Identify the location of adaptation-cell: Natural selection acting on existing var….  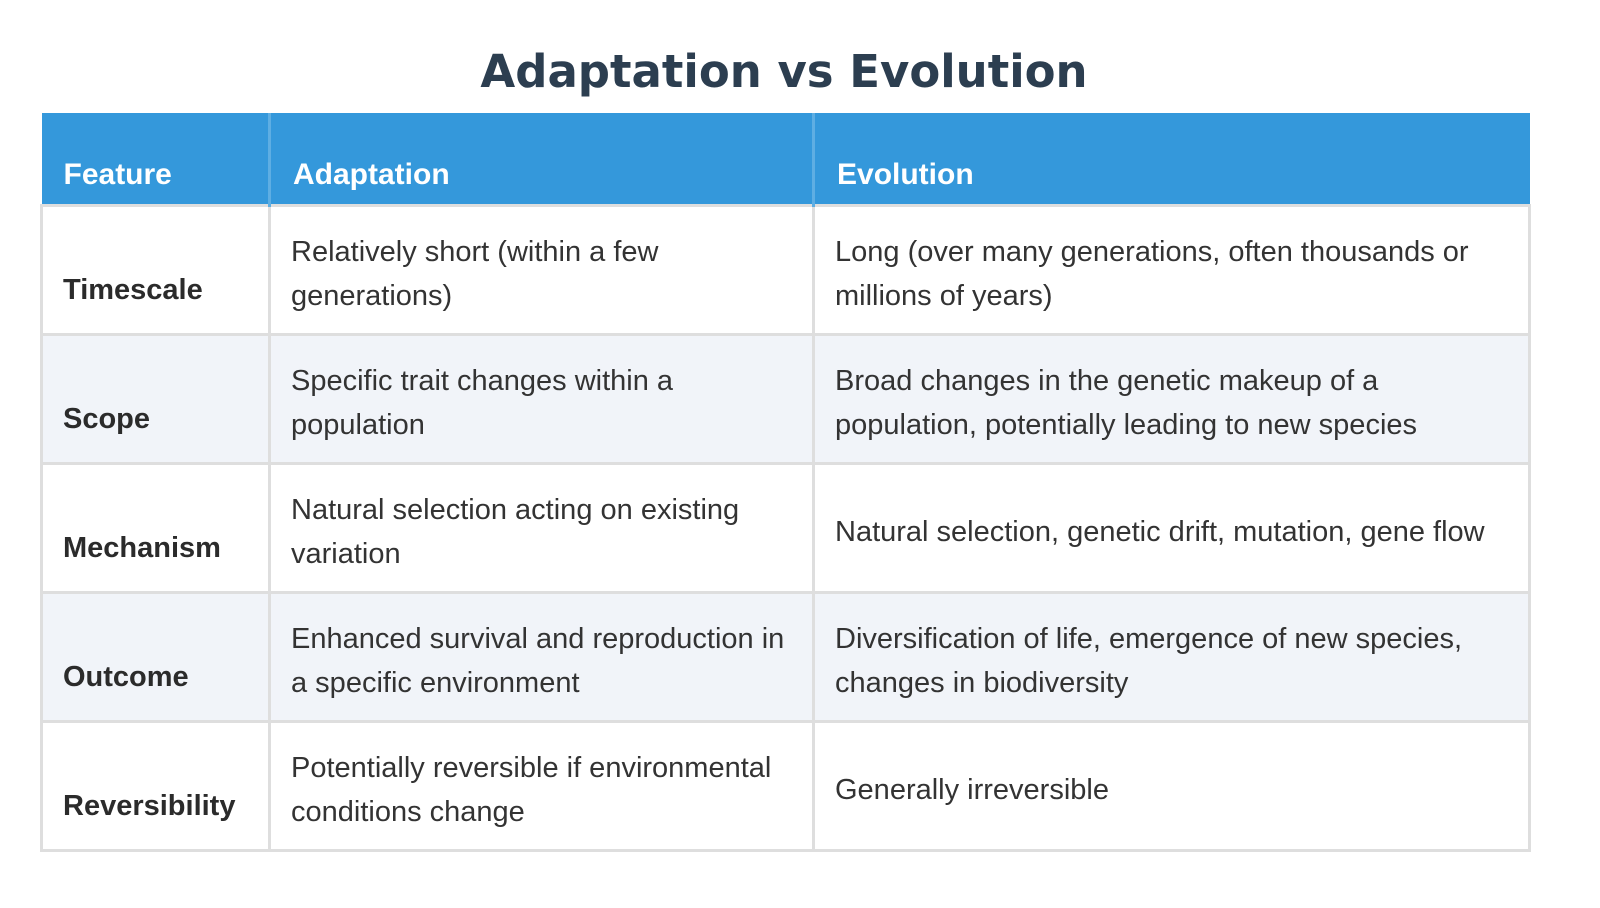
(541, 527).